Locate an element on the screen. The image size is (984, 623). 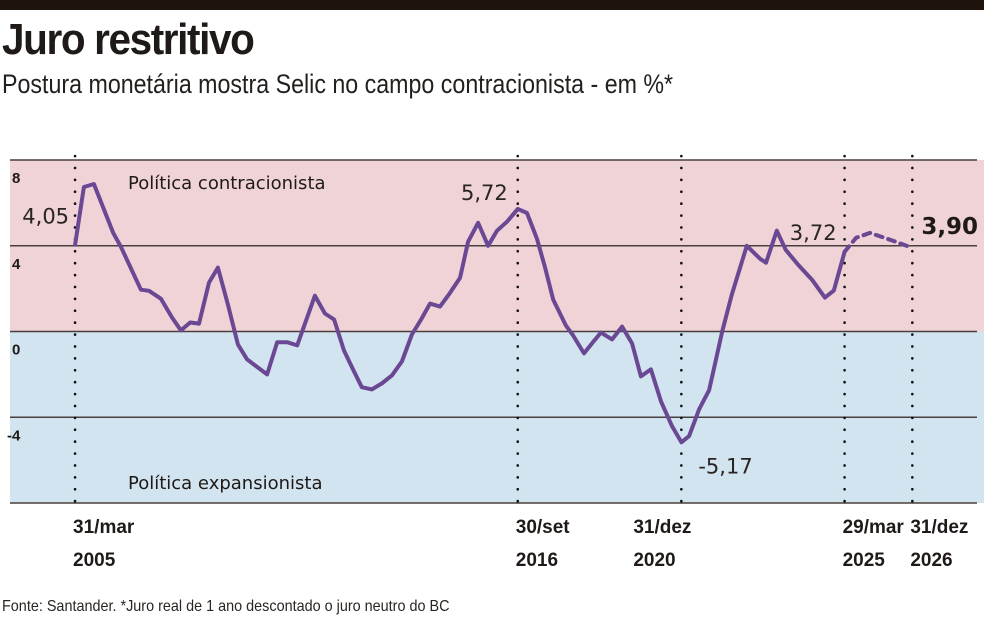
chart-title: Juro restritivo is located at coordinates (128, 39).